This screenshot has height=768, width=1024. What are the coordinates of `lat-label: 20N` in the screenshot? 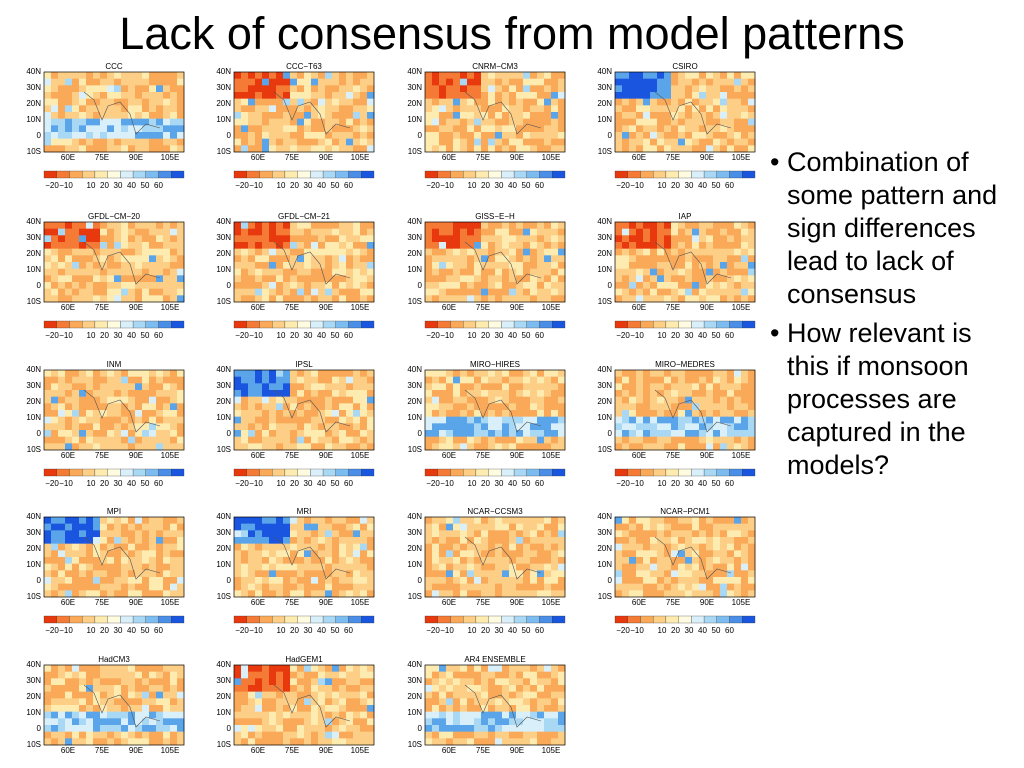 It's located at (414, 401).